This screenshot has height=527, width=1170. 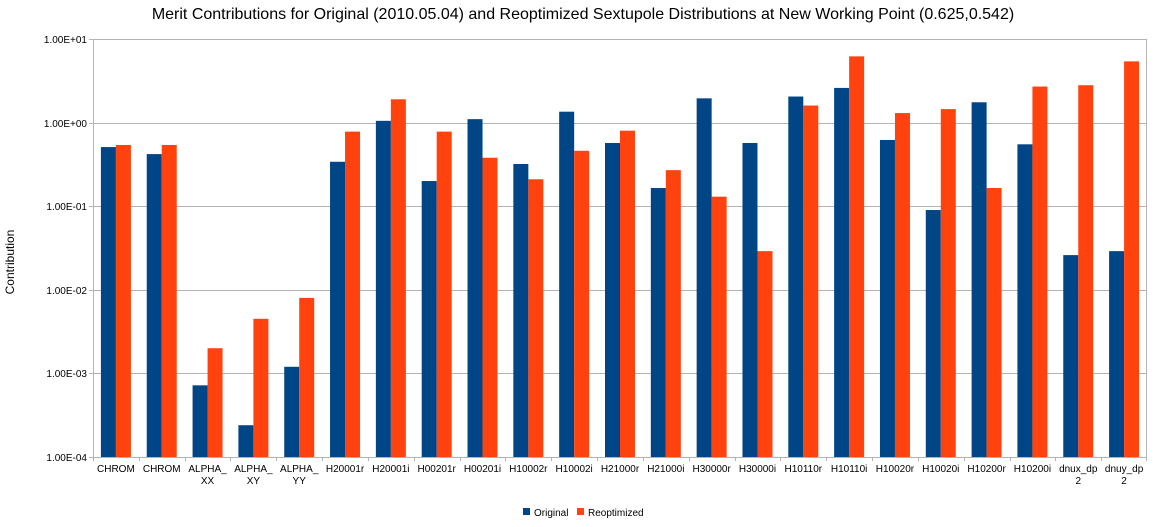 I want to click on x-tick-label: H10002r, so click(x=528, y=469).